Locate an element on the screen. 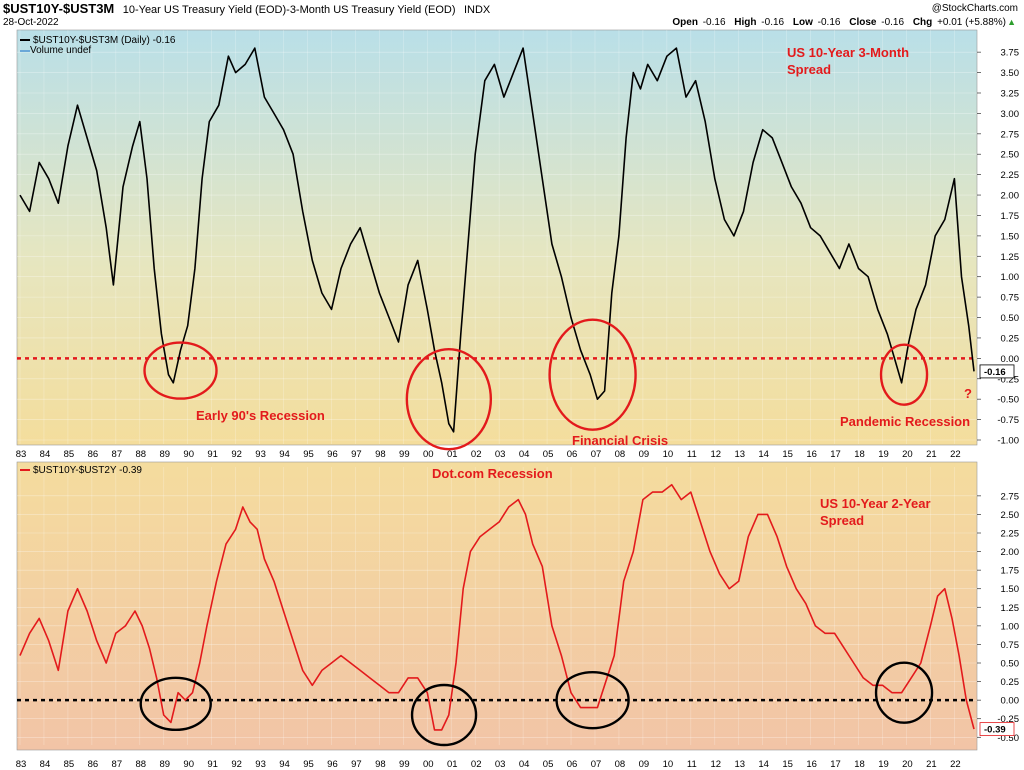 The image size is (1024, 770). ohlc-low-value: -0.16 is located at coordinates (829, 22).